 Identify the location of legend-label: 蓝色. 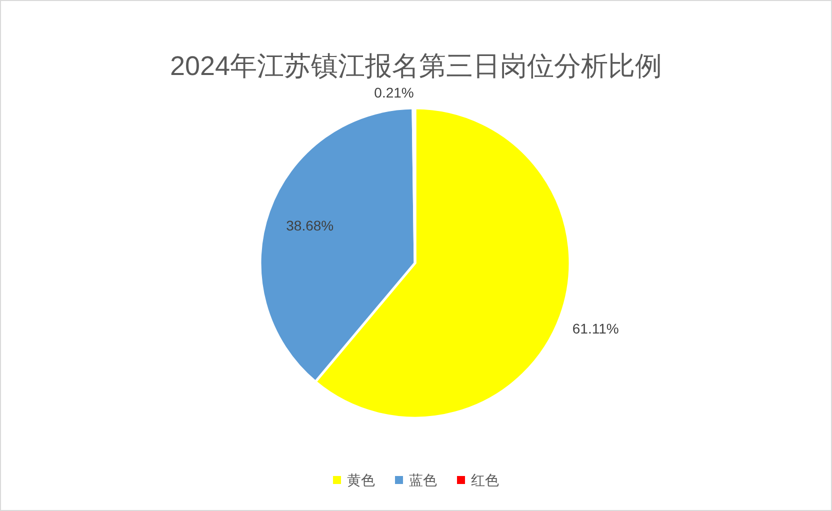
(423, 480).